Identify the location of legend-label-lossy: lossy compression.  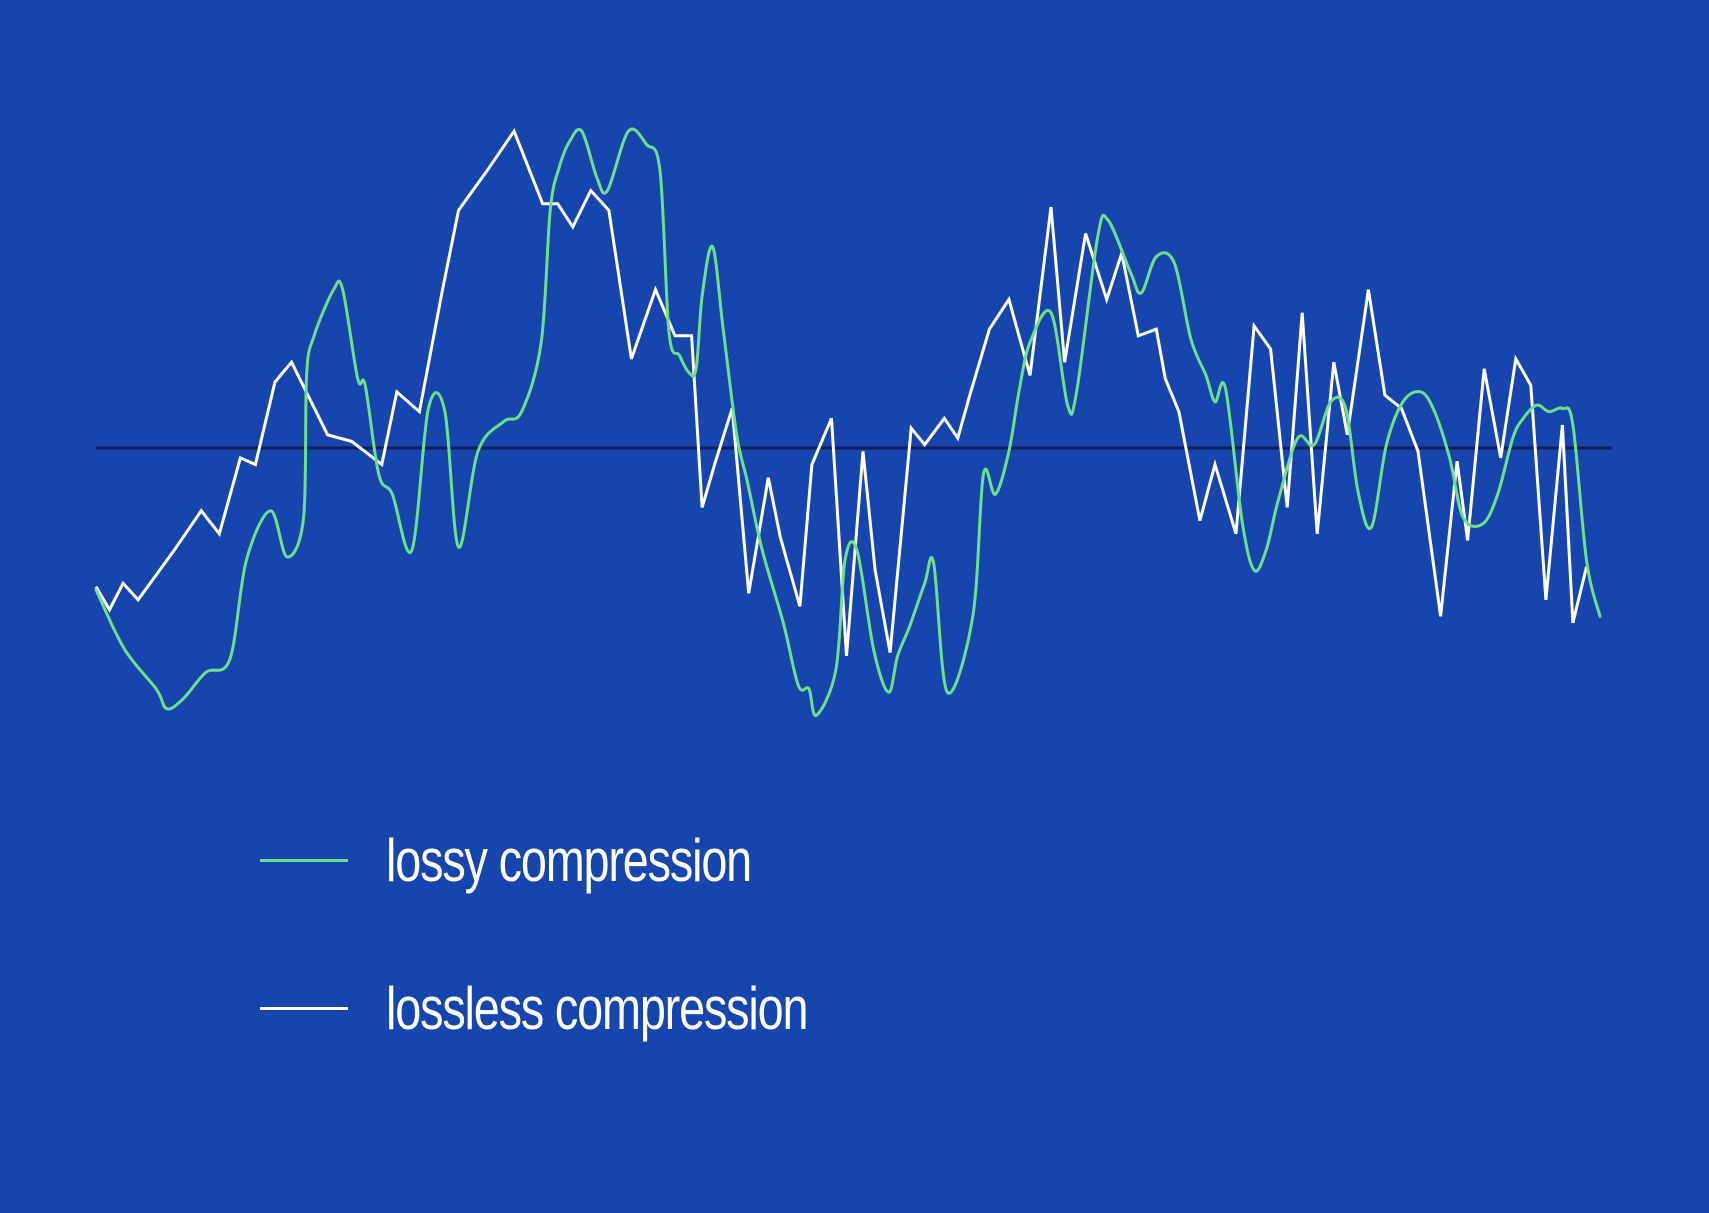
(569, 860).